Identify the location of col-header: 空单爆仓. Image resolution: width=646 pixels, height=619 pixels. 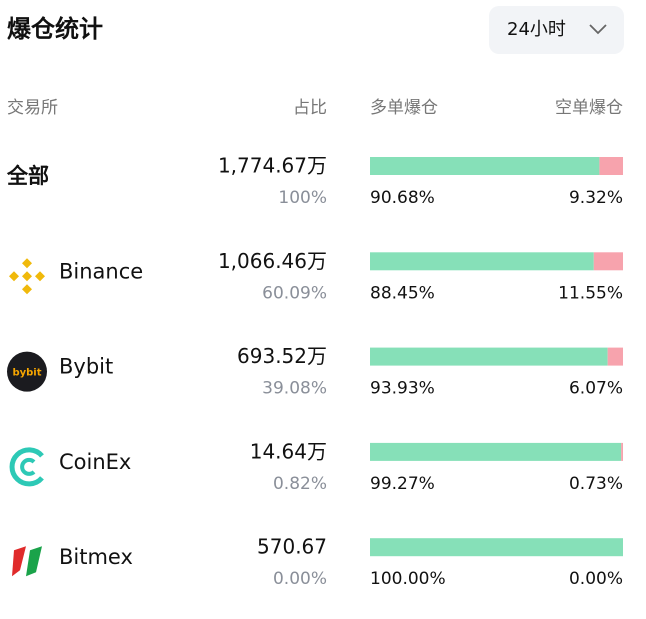
(589, 108).